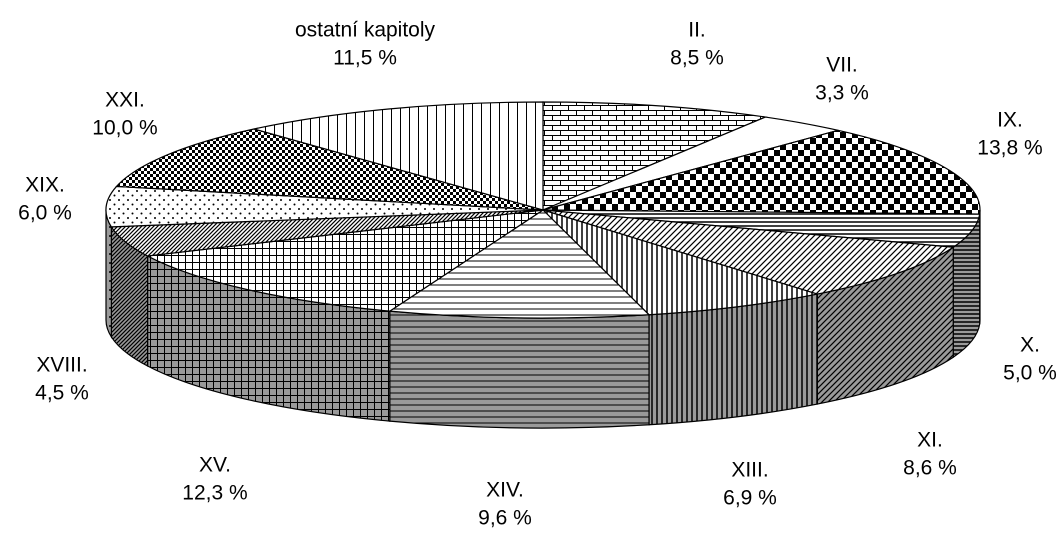  Describe the element at coordinates (215, 465) in the screenshot. I see `slice-label: XV.` at that location.